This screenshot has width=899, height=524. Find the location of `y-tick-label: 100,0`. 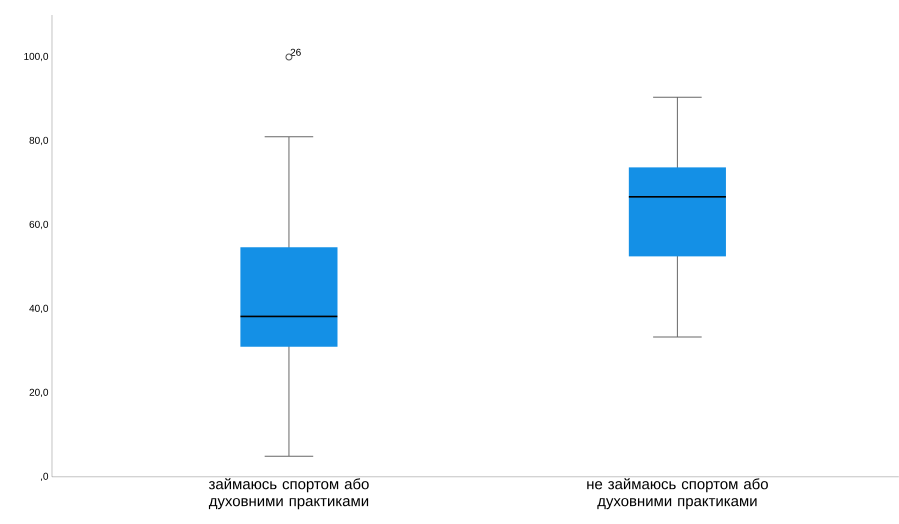

y-tick-label: 100,0 is located at coordinates (36, 57).